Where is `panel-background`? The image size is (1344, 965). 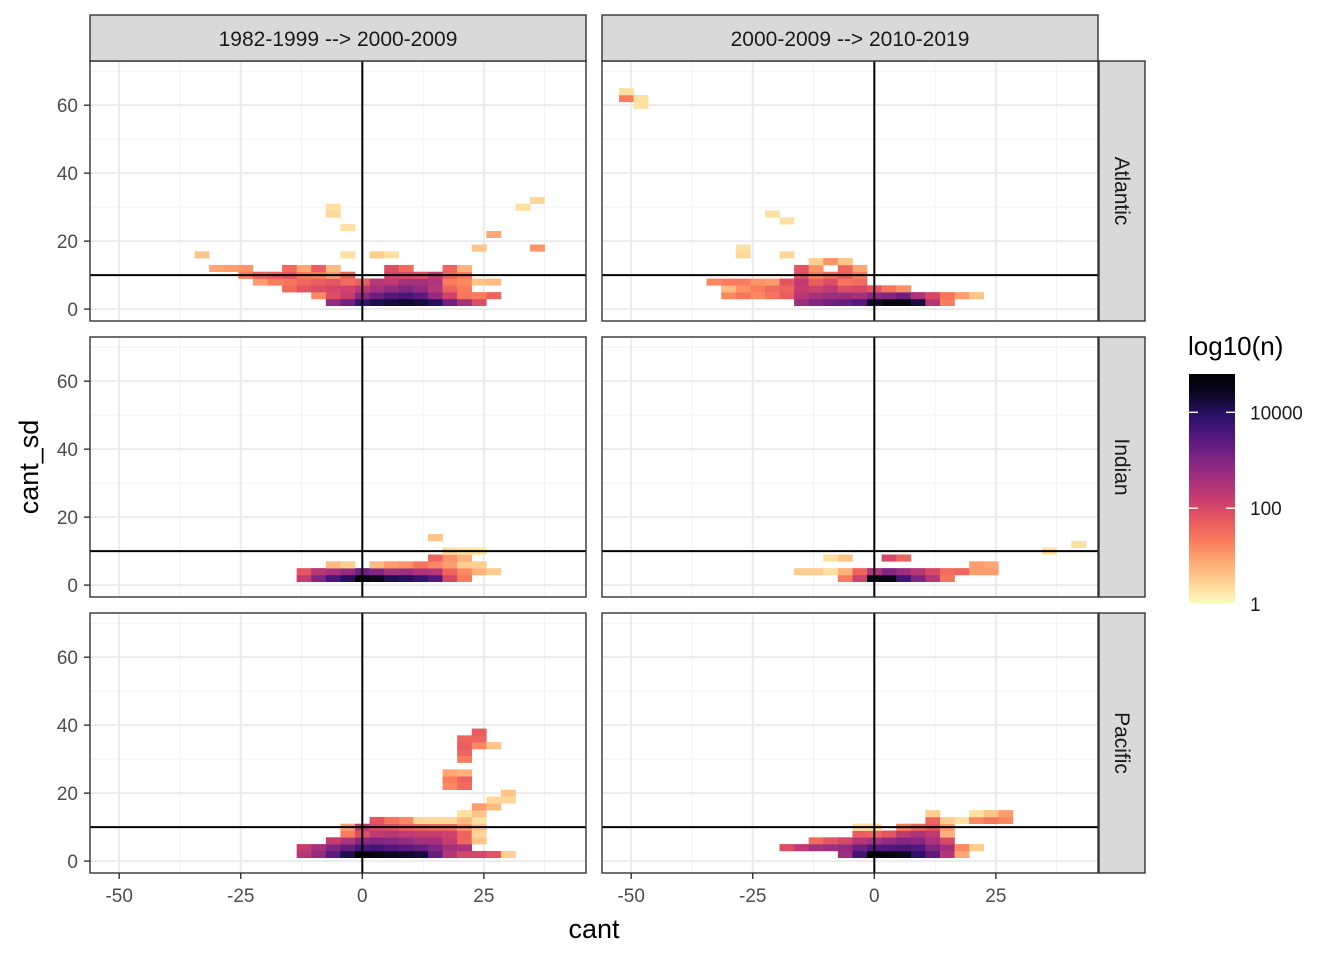
panel-background is located at coordinates (850, 743).